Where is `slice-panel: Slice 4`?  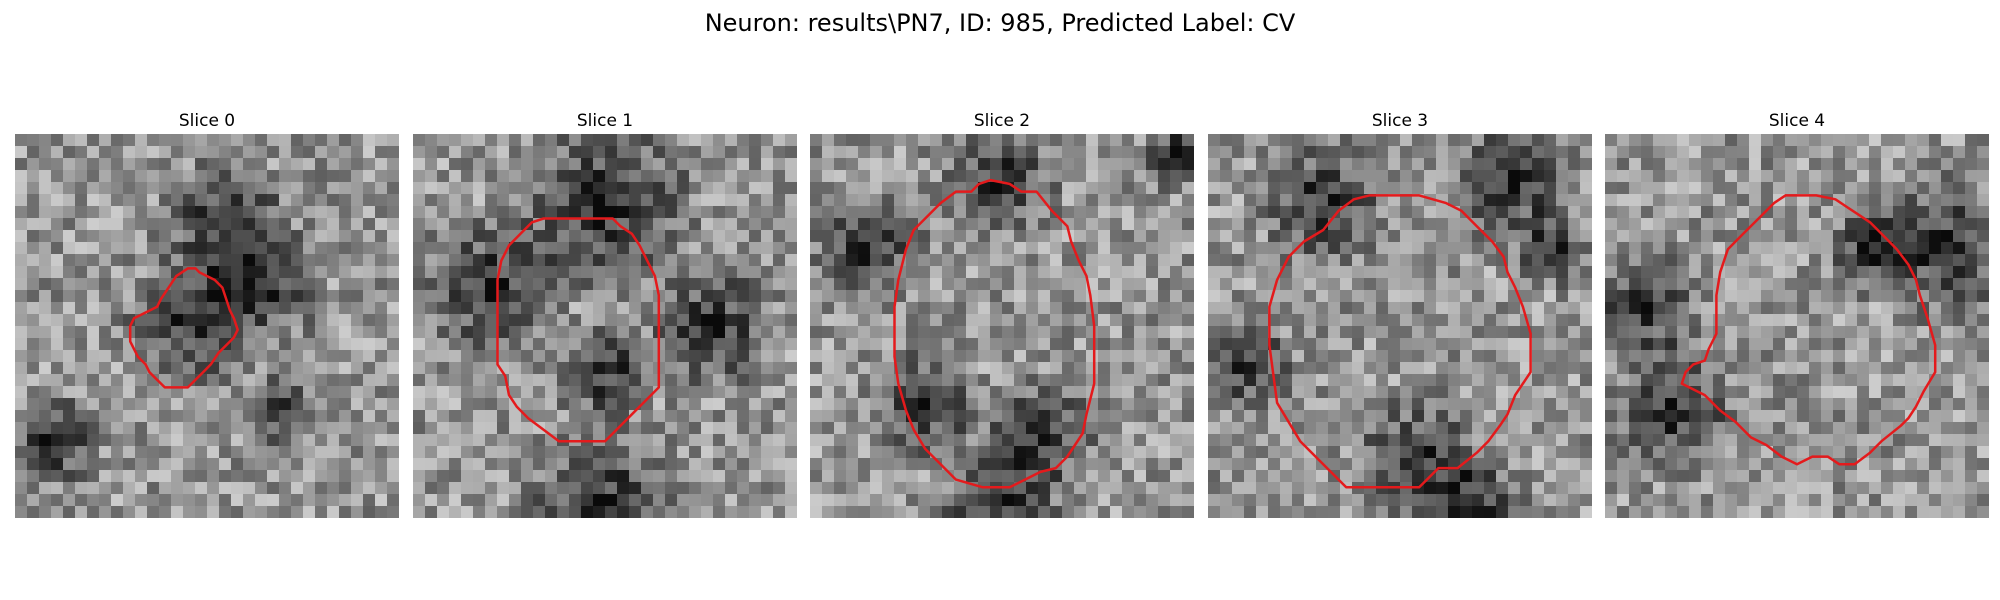
slice-panel: Slice 4 is located at coordinates (1797, 313).